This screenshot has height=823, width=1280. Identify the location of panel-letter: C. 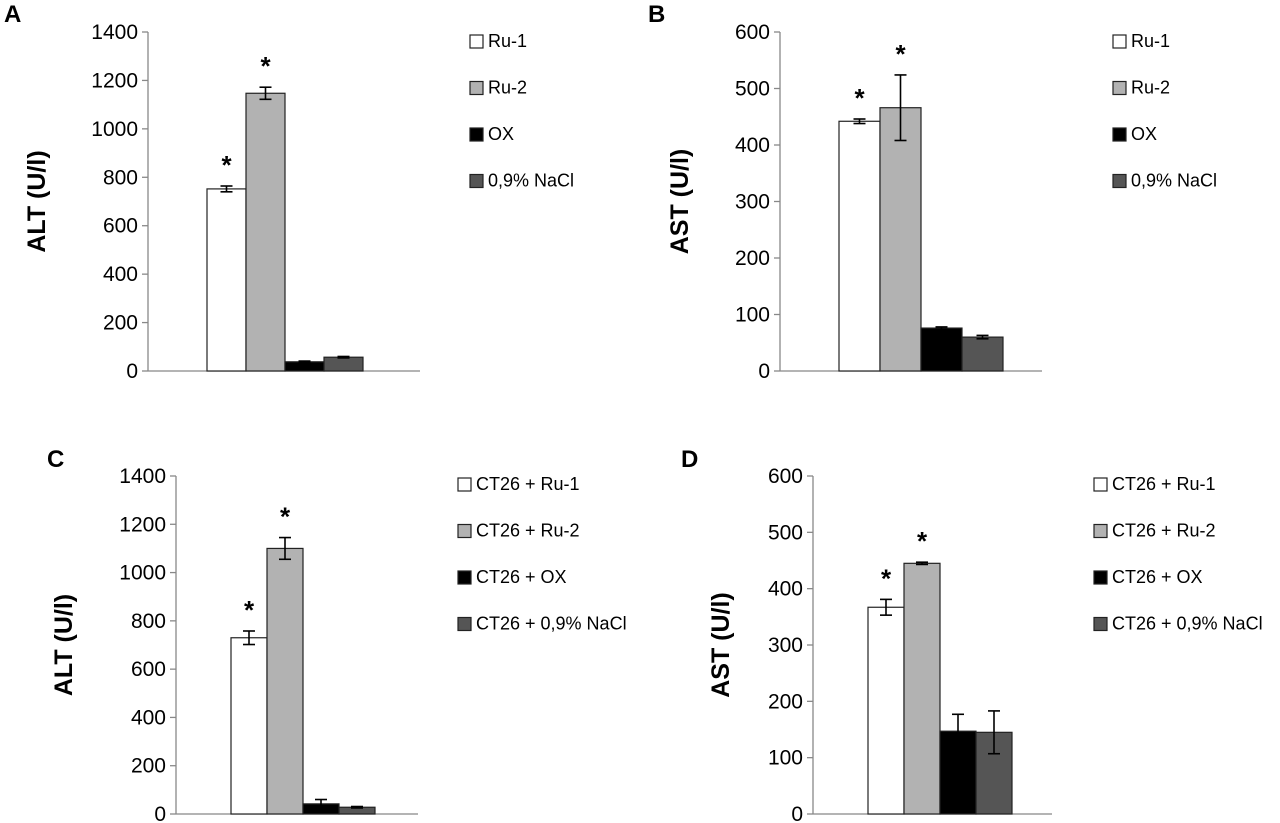
(55, 459).